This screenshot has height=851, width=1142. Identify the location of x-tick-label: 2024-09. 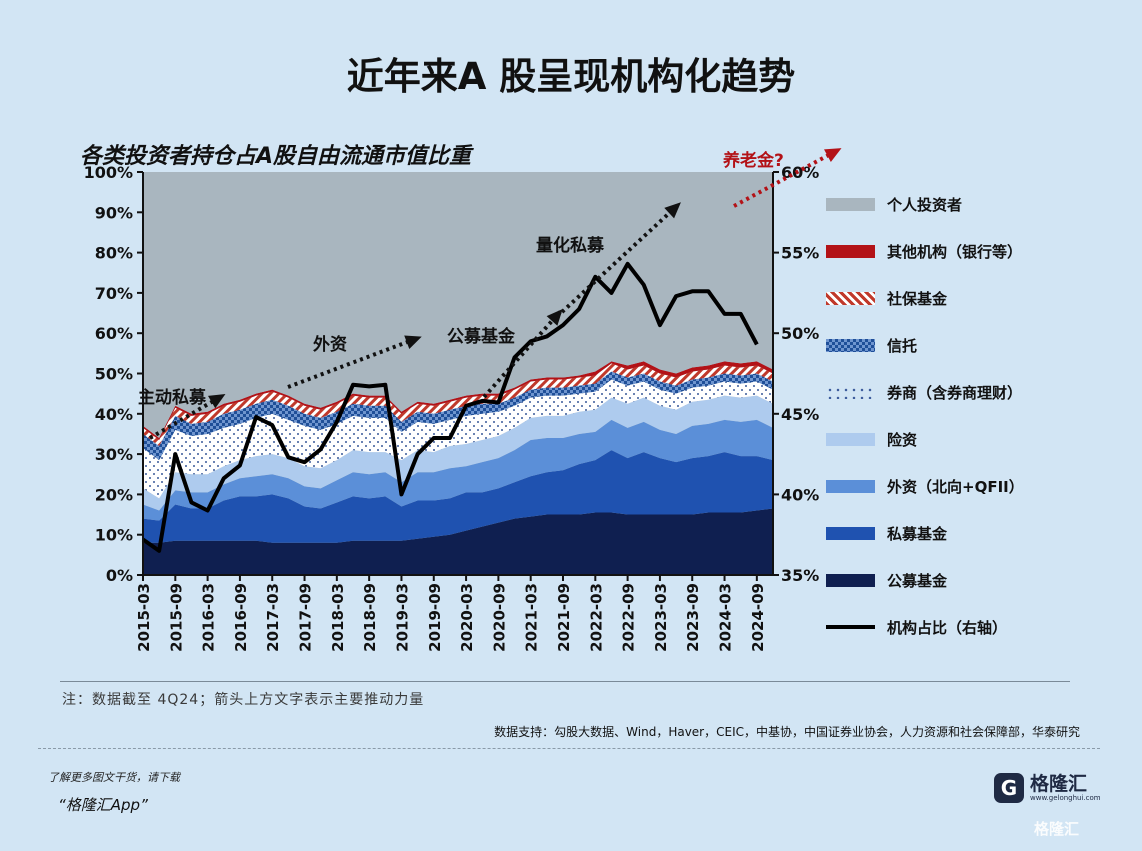
(758, 617).